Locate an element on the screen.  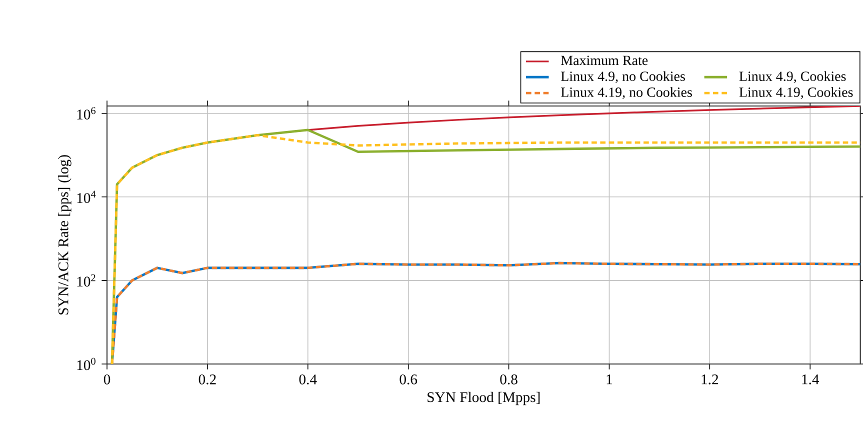
y-tick-label: 10$^{0}$ is located at coordinates (86, 364).